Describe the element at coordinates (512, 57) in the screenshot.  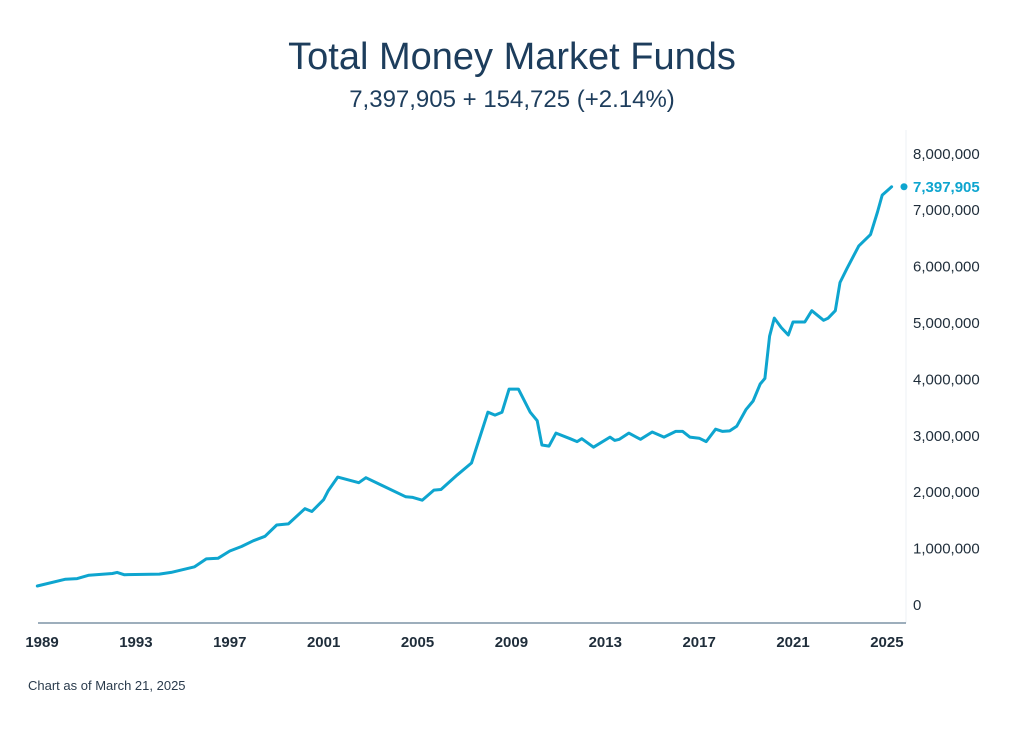
I see `chart-title: Total Money Market Funds` at that location.